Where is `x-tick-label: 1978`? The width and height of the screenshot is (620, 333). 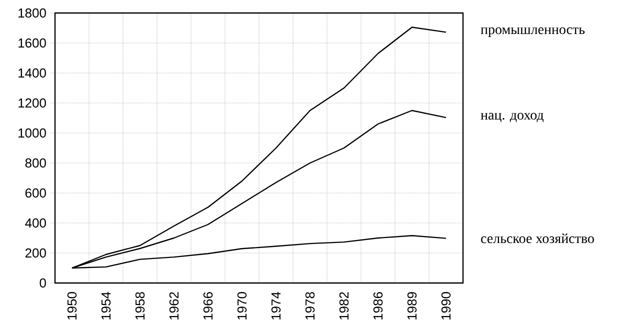
x-tick-label: 1978 is located at coordinates (310, 306).